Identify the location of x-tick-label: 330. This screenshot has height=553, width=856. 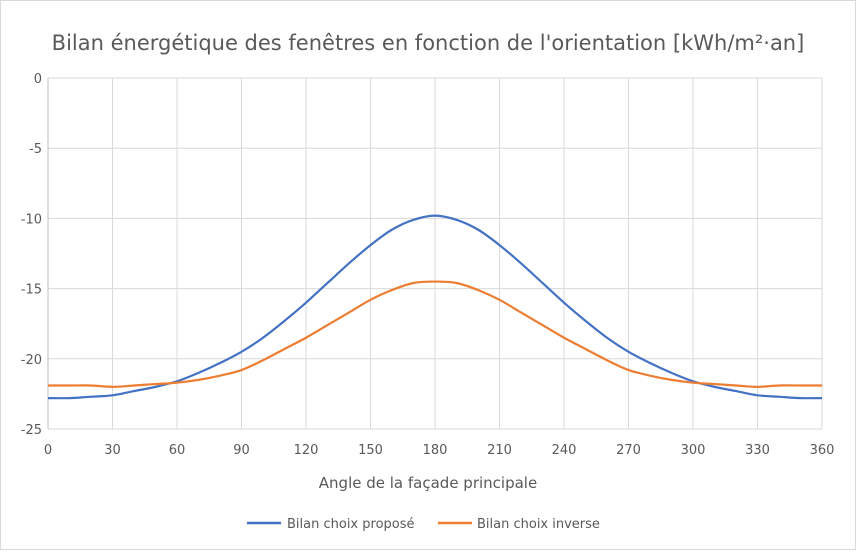
(757, 450).